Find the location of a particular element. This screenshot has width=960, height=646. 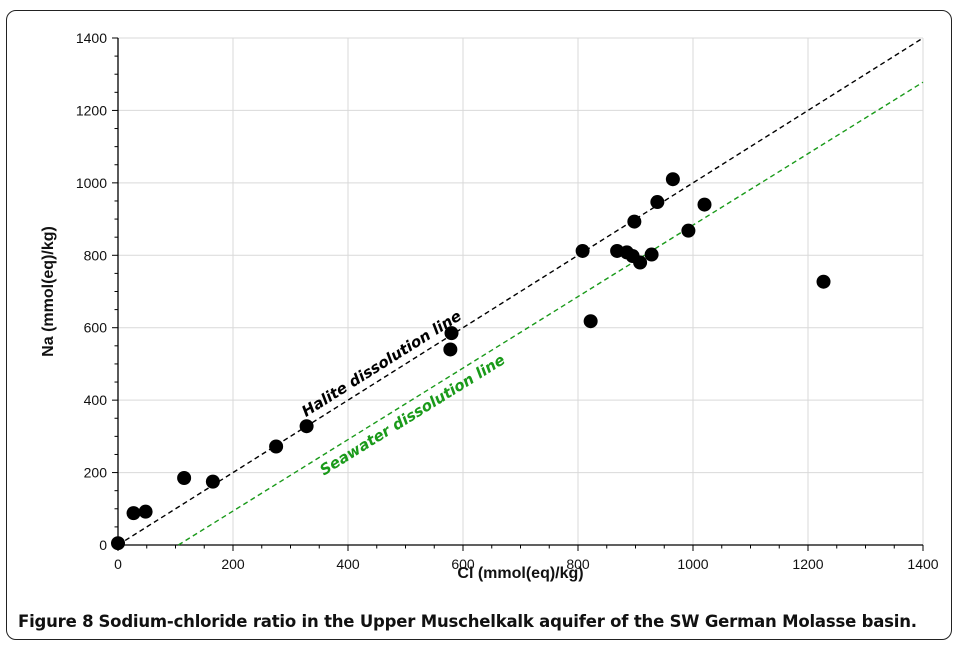

x-tick-label: 0 is located at coordinates (118, 564).